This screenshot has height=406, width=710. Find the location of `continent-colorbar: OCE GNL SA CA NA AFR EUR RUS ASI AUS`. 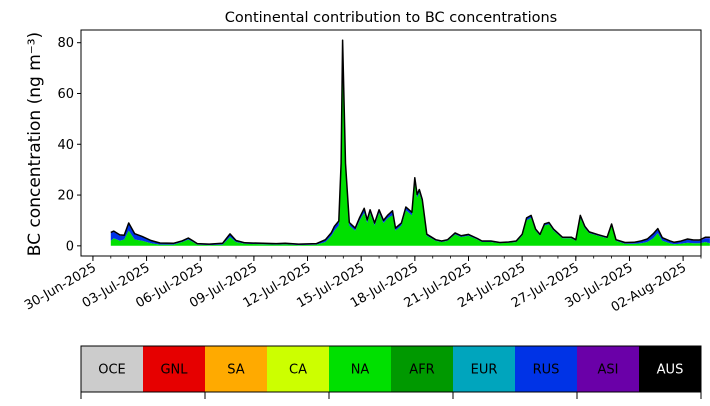

continent-colorbar: OCE GNL SA CA NA AFR EUR RUS ASI AUS is located at coordinates (391, 372).